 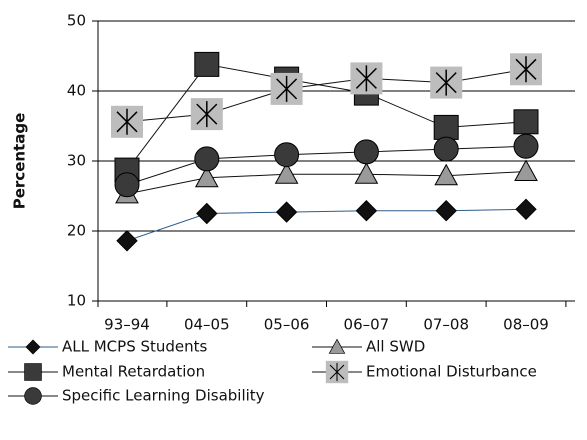 What do you see at coordinates (76, 21) in the screenshot?
I see `y-tick-label: 50` at bounding box center [76, 21].